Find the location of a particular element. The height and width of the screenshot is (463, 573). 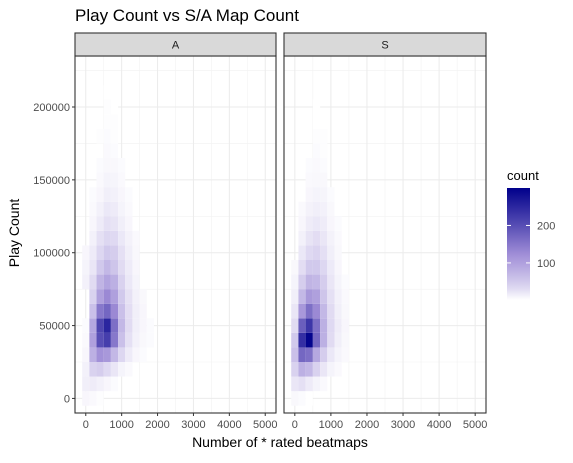

heatmap-bins is located at coordinates (320, 252).